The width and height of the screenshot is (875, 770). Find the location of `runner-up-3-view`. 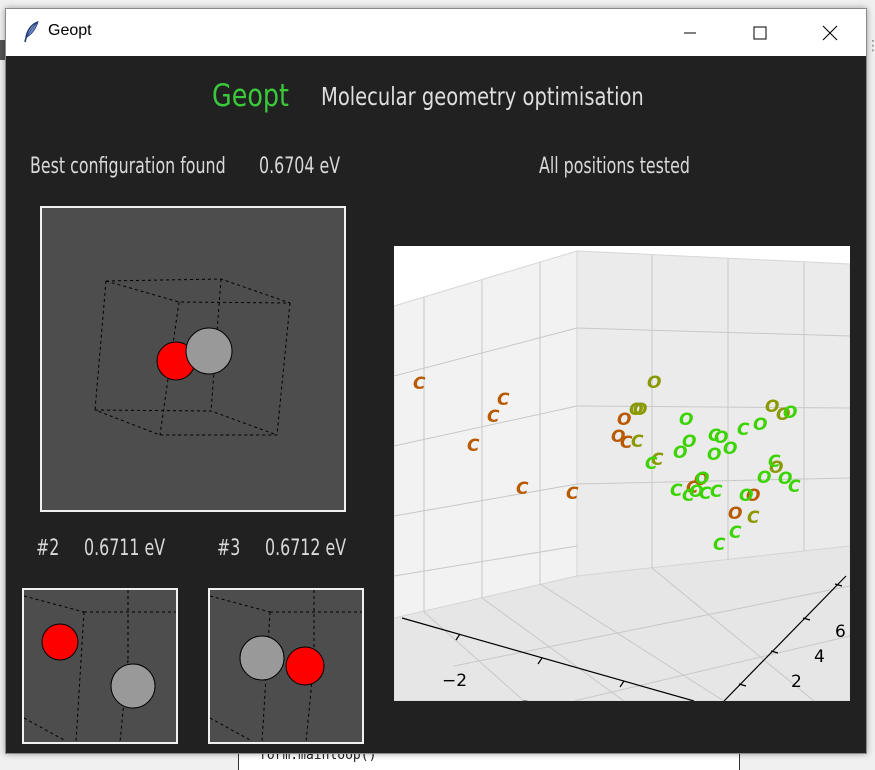

runner-up-3-view is located at coordinates (286, 666).